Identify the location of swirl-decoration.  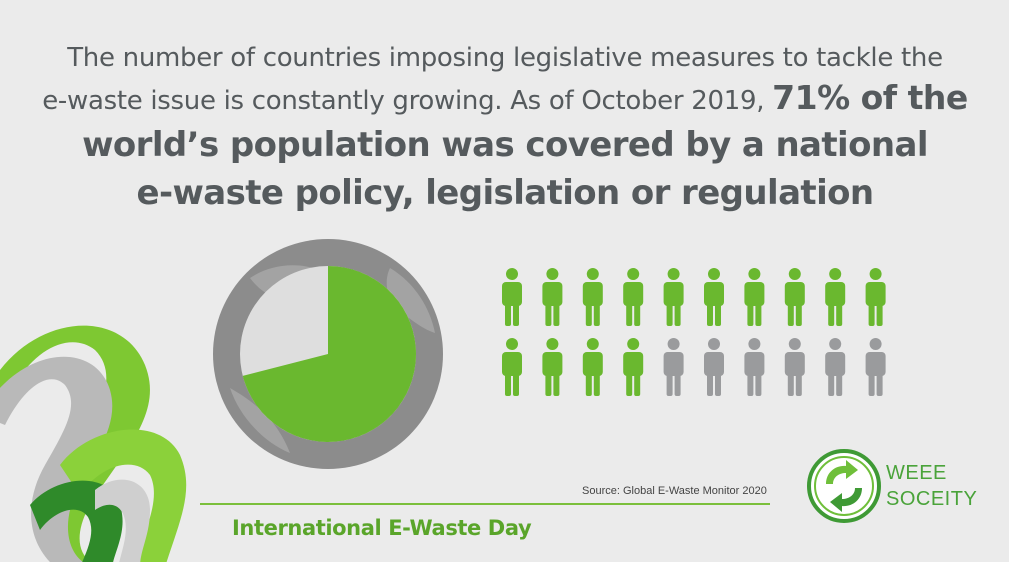
(93, 443).